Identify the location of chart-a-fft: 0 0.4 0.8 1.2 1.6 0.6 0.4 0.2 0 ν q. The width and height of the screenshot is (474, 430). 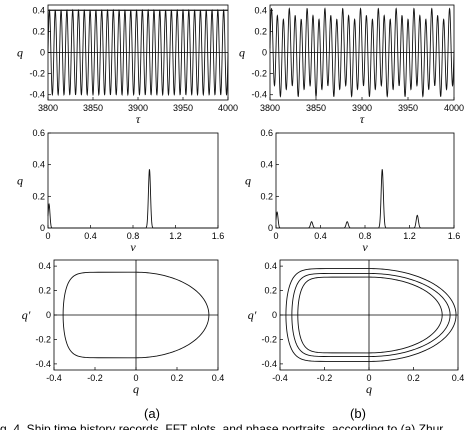
(120, 191).